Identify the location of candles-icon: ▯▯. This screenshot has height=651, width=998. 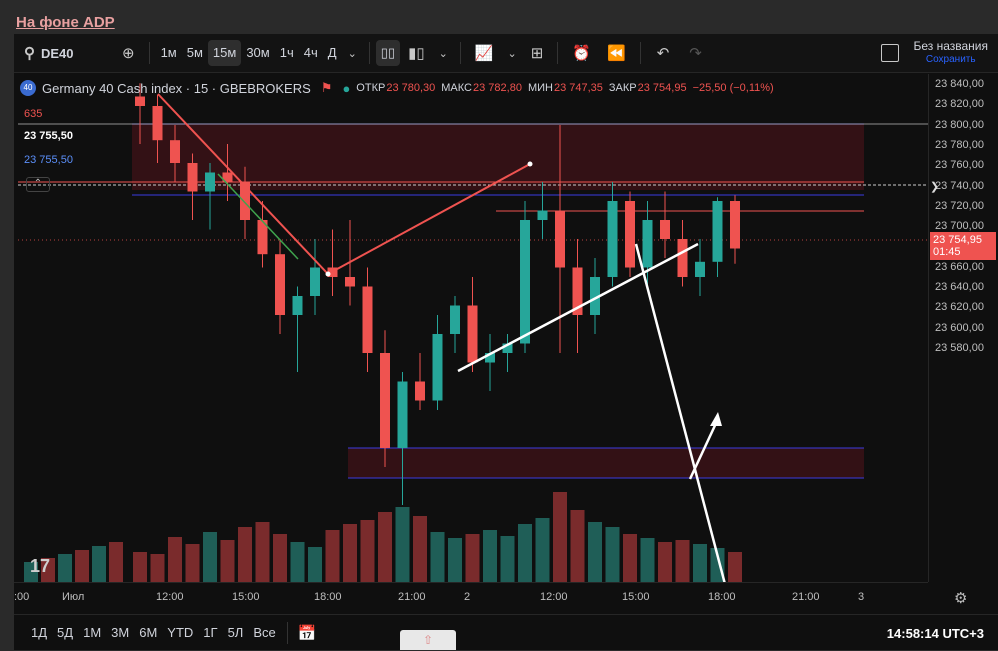
(388, 53).